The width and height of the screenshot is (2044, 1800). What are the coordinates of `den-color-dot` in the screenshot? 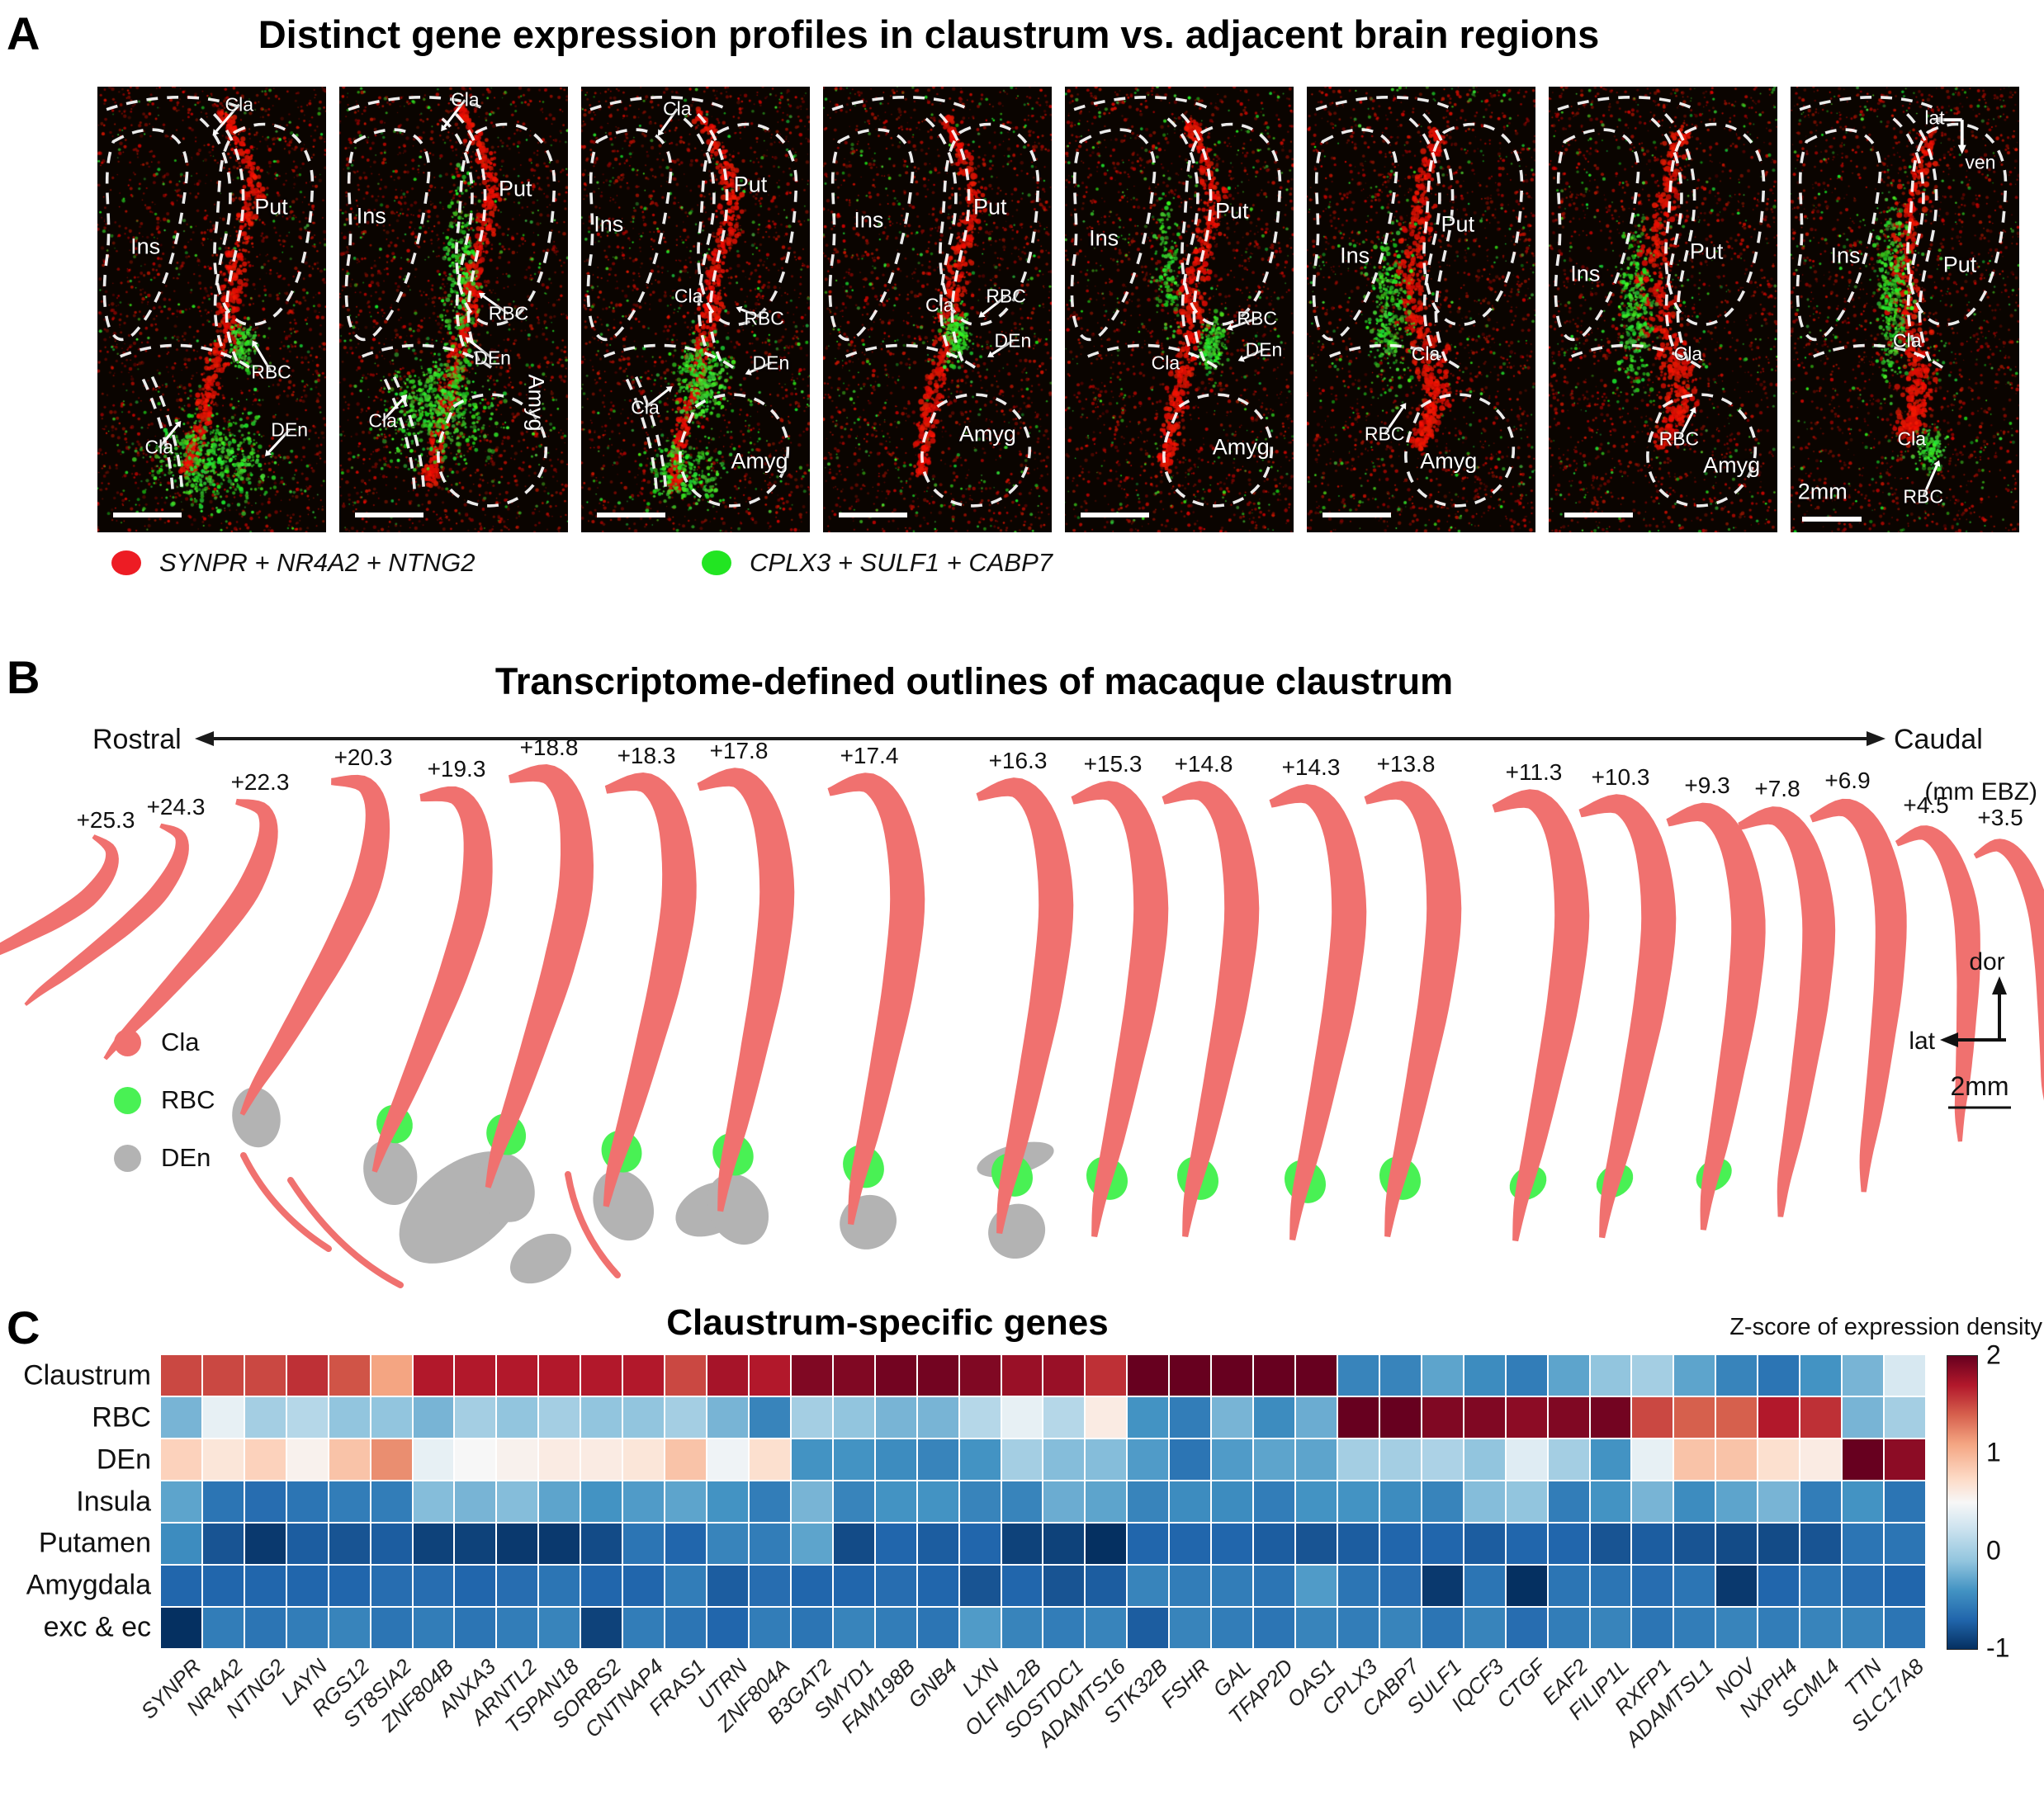 It's located at (127, 1158).